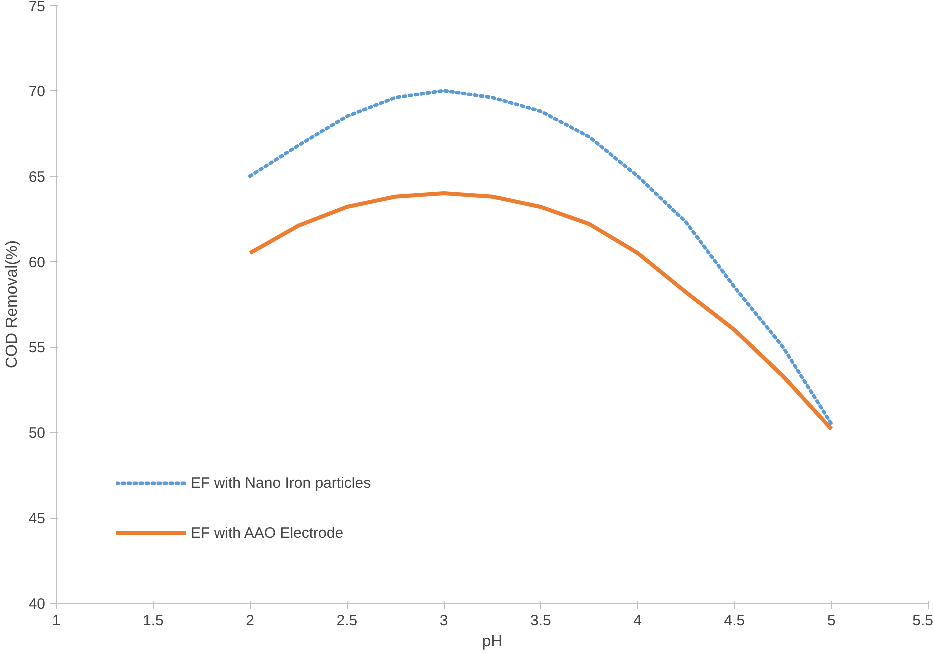 The height and width of the screenshot is (653, 933). I want to click on y-tick-label: 75, so click(37, 8).